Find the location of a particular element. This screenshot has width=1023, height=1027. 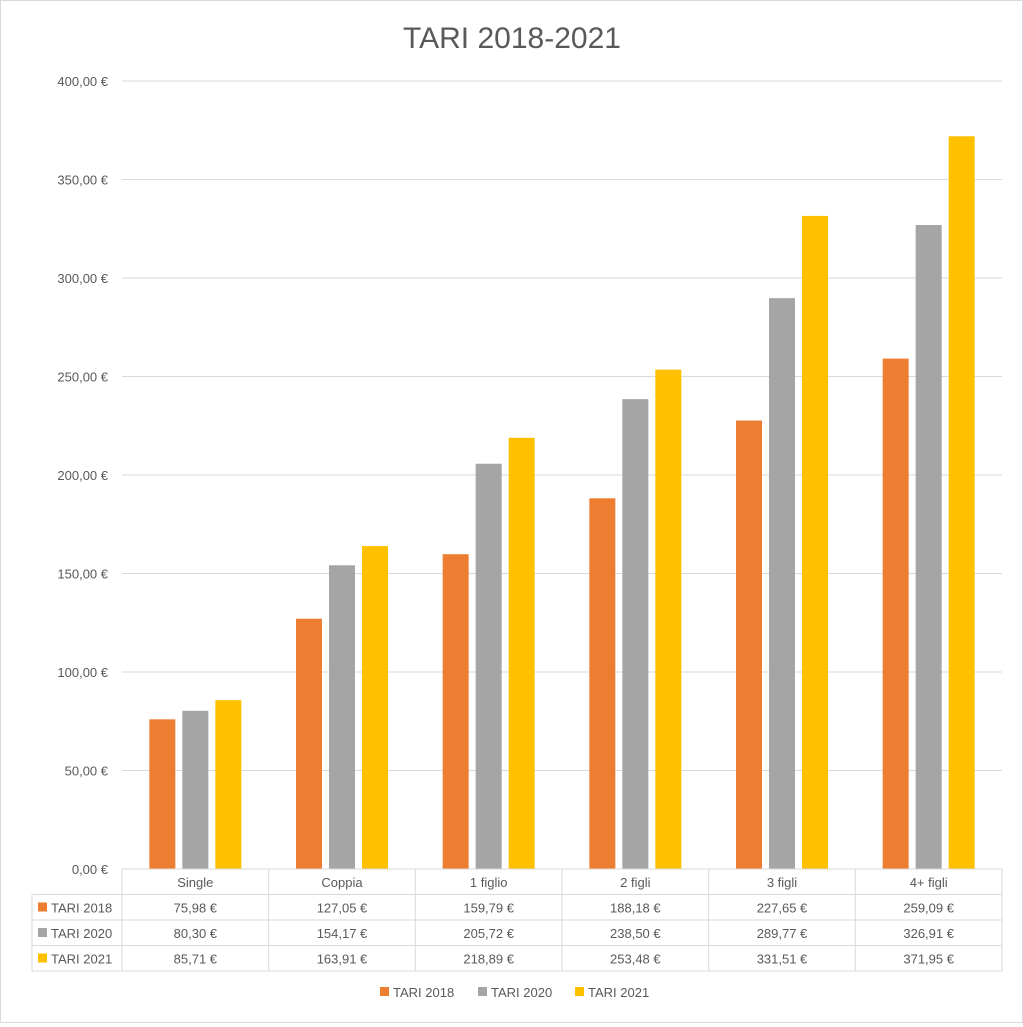

table-cell-value: 127,05 € is located at coordinates (342, 908).